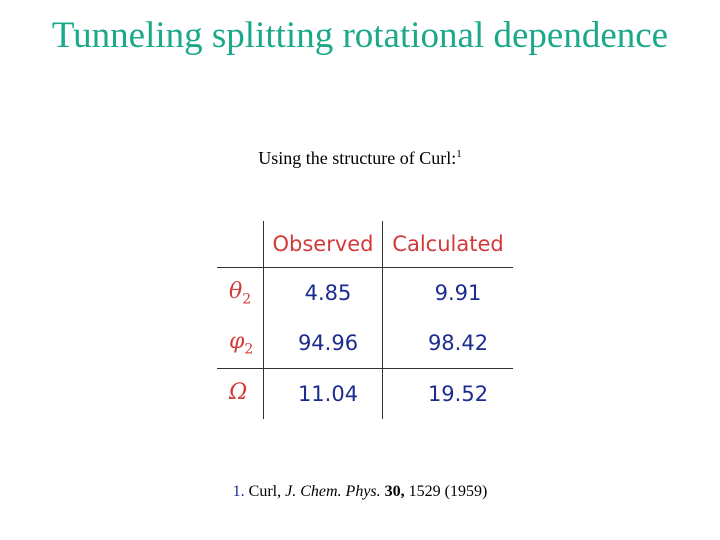 The width and height of the screenshot is (720, 540). I want to click on table-row: φ2 94.96 98.42, so click(365, 343).